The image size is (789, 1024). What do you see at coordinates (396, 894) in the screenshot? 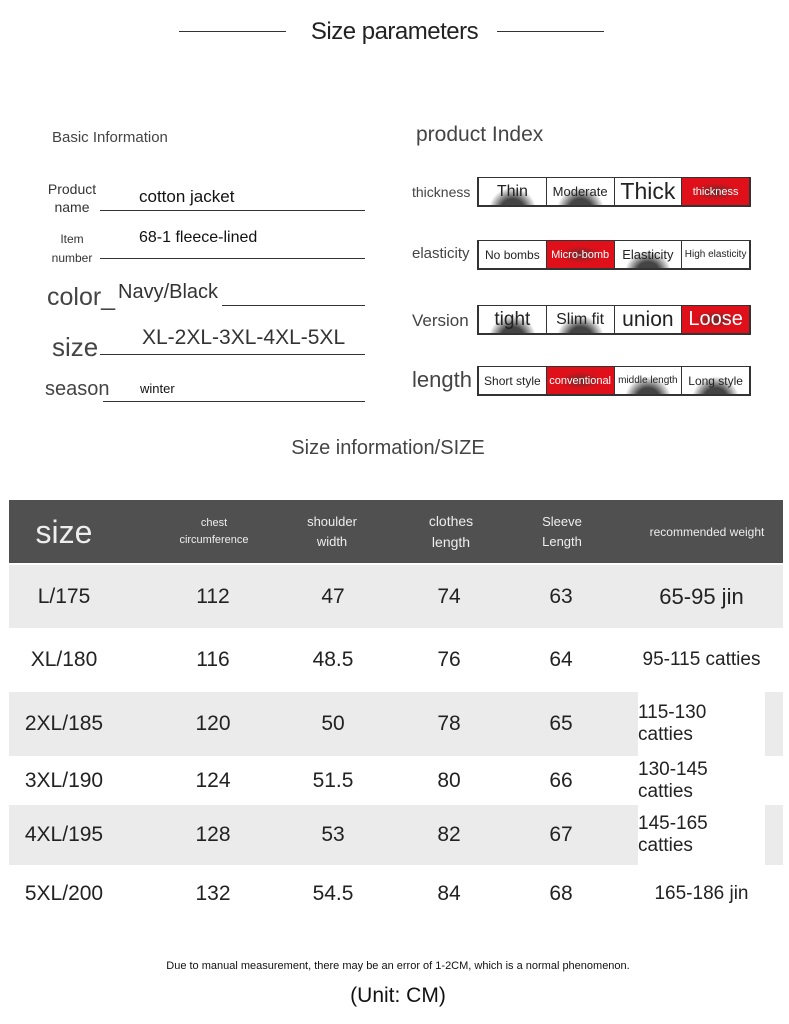
I see `table-row: 5XL/200 132 54.5 84 68 165-186 jin` at bounding box center [396, 894].